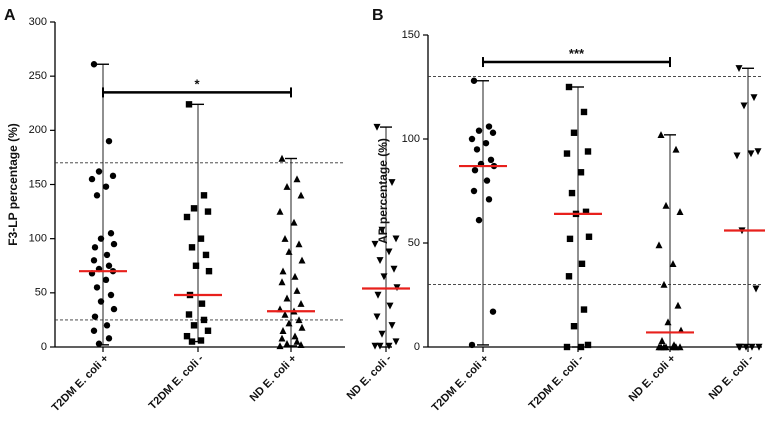 Image resolution: width=765 pixels, height=440 pixels. I want to click on panel-label: B, so click(378, 15).